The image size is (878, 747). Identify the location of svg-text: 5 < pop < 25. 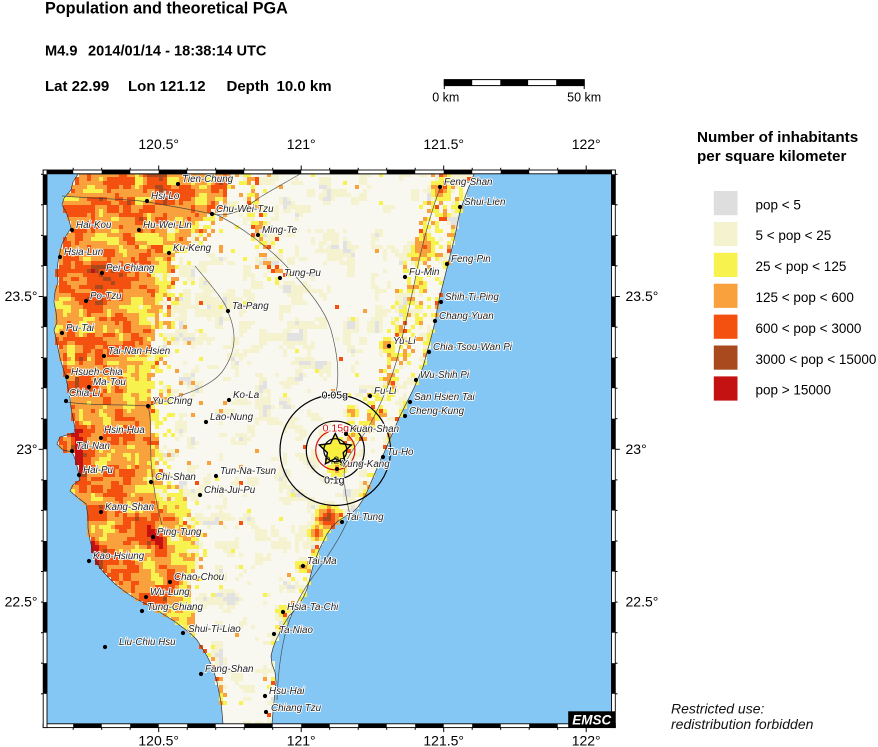
(794, 235).